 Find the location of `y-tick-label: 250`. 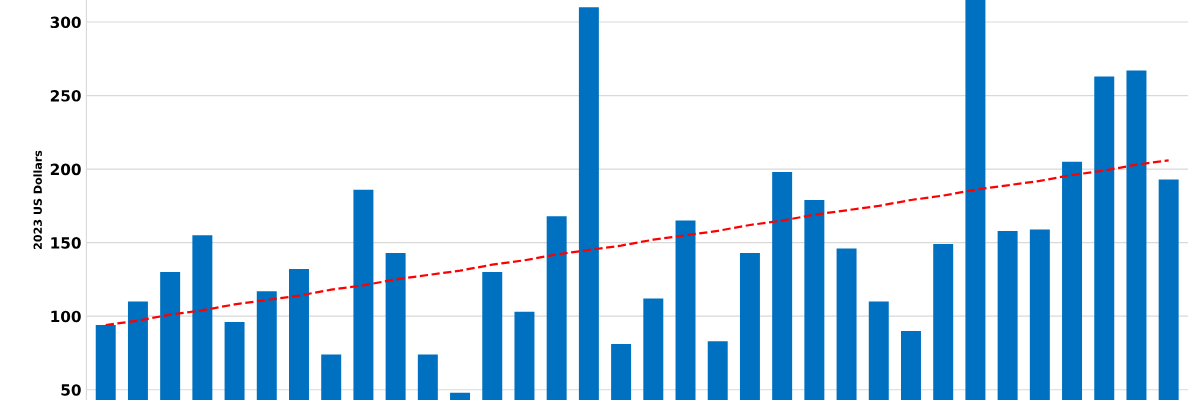

y-tick-label: 250 is located at coordinates (65, 96).